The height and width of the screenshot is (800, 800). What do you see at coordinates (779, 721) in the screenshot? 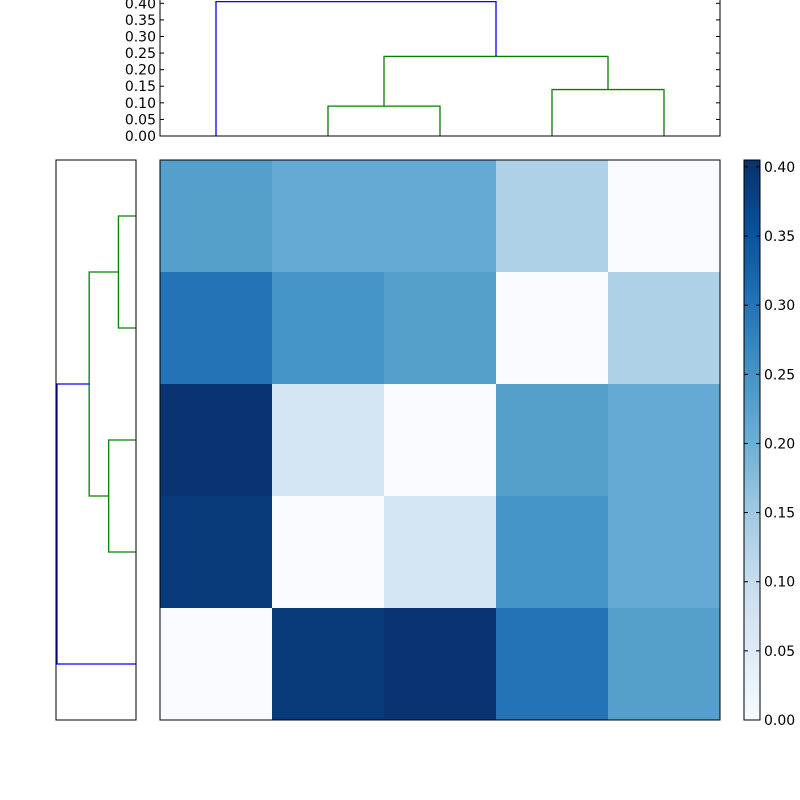
I see `colorbar-tick-label-0: 0.00` at bounding box center [779, 721].